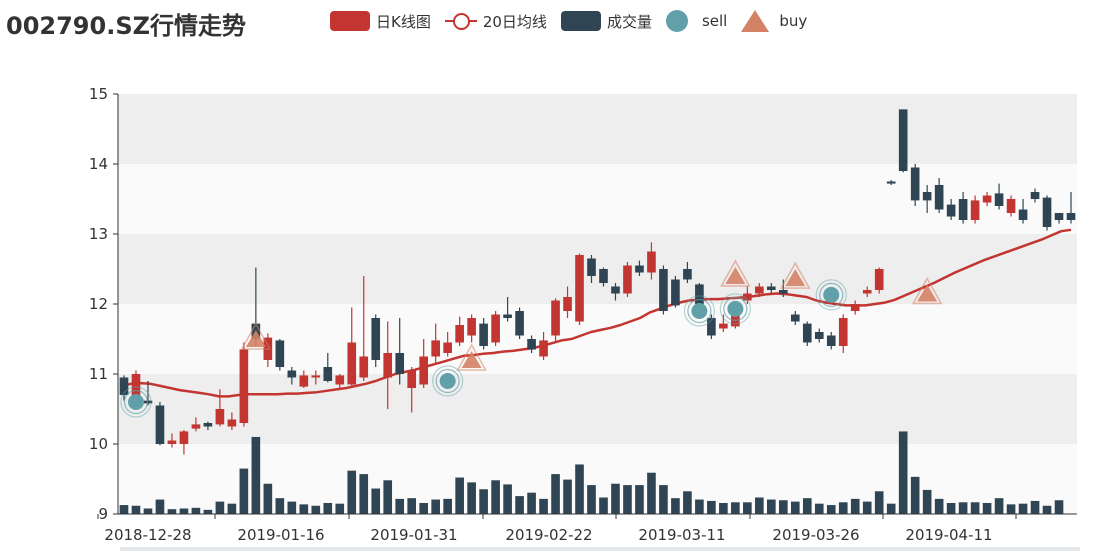 The image size is (1100, 551). I want to click on y-tick-label: 11, so click(98, 374).